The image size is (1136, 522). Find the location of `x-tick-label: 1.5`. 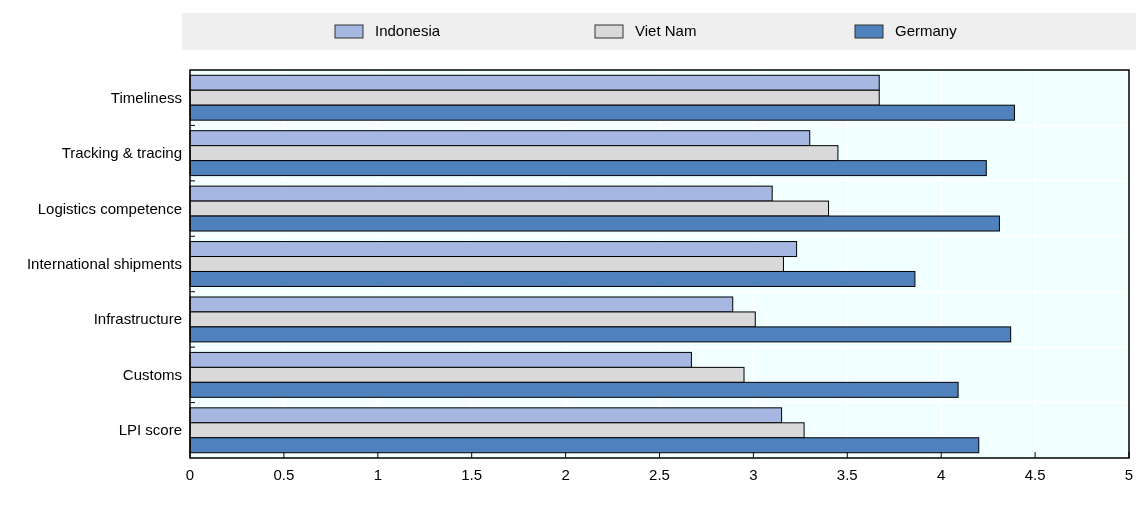

x-tick-label: 1.5 is located at coordinates (472, 474).